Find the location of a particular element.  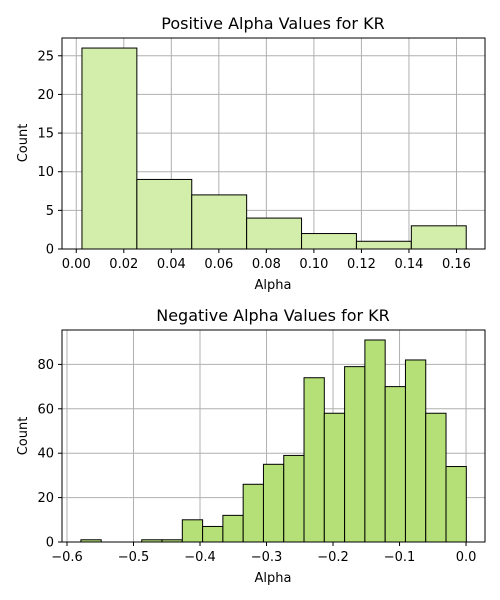

x-ticks: −0.6 −0.5 −0.4 −0.3 −0.2 −0.1 0.0 is located at coordinates (263, 553).